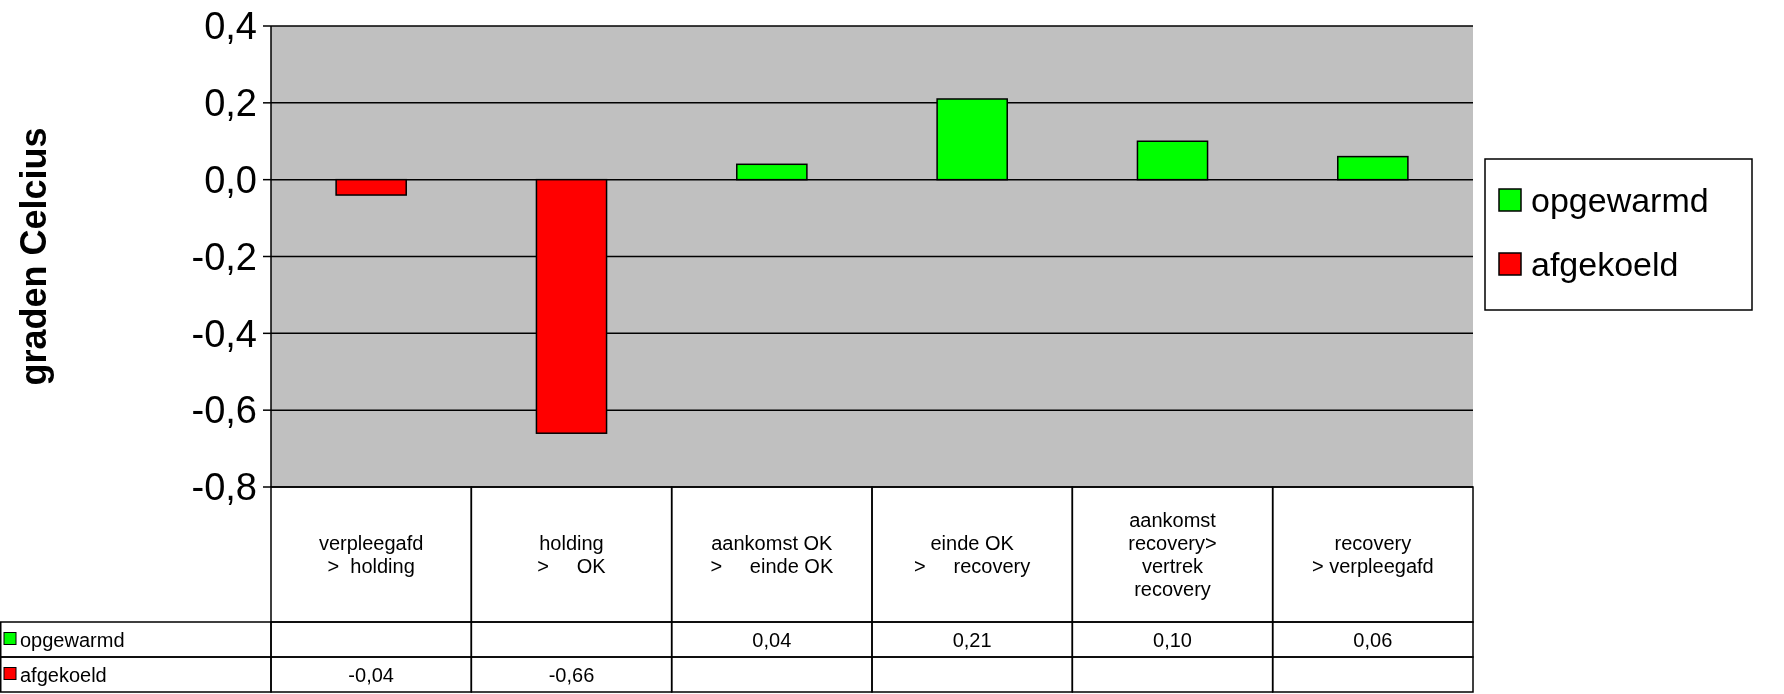 The image size is (1784, 694). What do you see at coordinates (1372, 554) in the screenshot?
I see `x-tick-label: recovery > verpleegafd` at bounding box center [1372, 554].